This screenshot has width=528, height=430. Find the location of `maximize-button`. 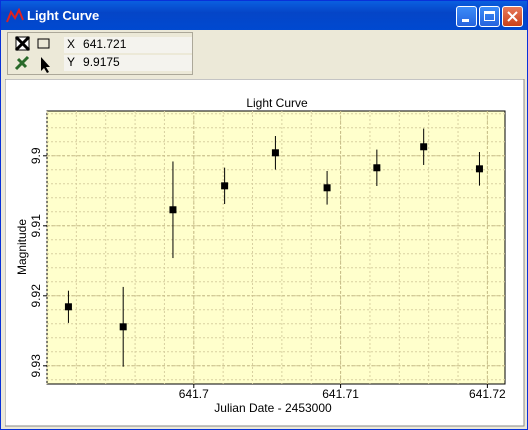

maximize-button is located at coordinates (489, 16).